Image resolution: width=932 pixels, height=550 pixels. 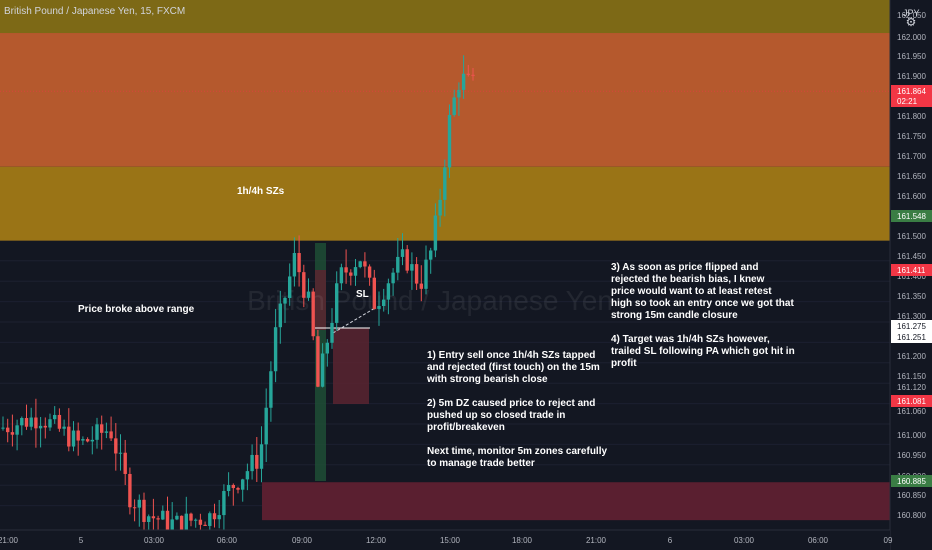 I want to click on price-tick: 161.200, so click(x=911, y=356).